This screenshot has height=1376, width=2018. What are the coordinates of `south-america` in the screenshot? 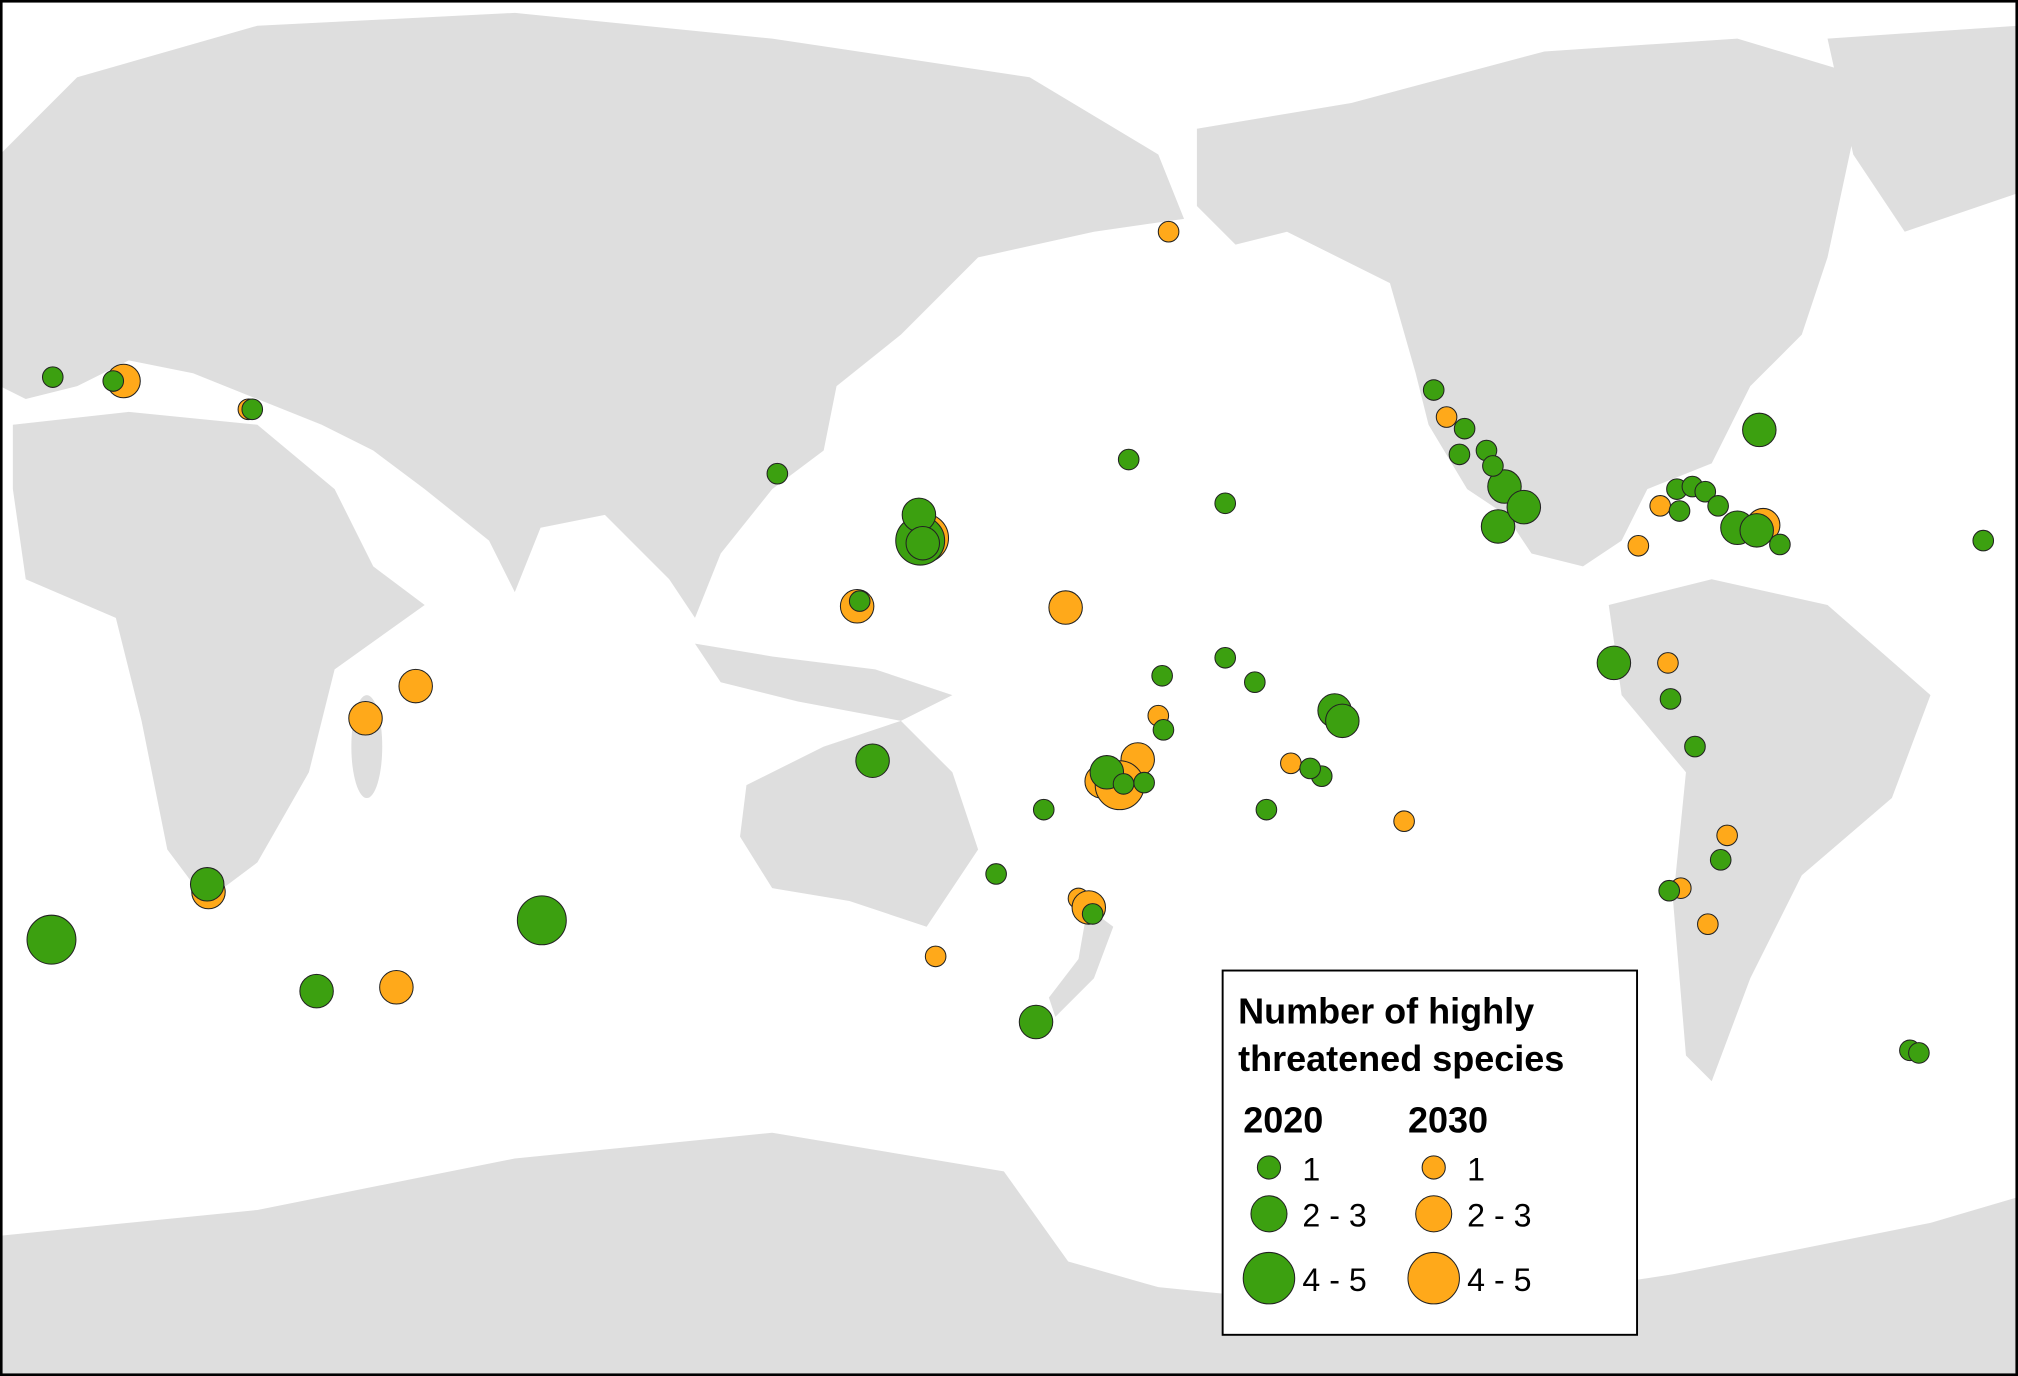 It's located at (1769, 830).